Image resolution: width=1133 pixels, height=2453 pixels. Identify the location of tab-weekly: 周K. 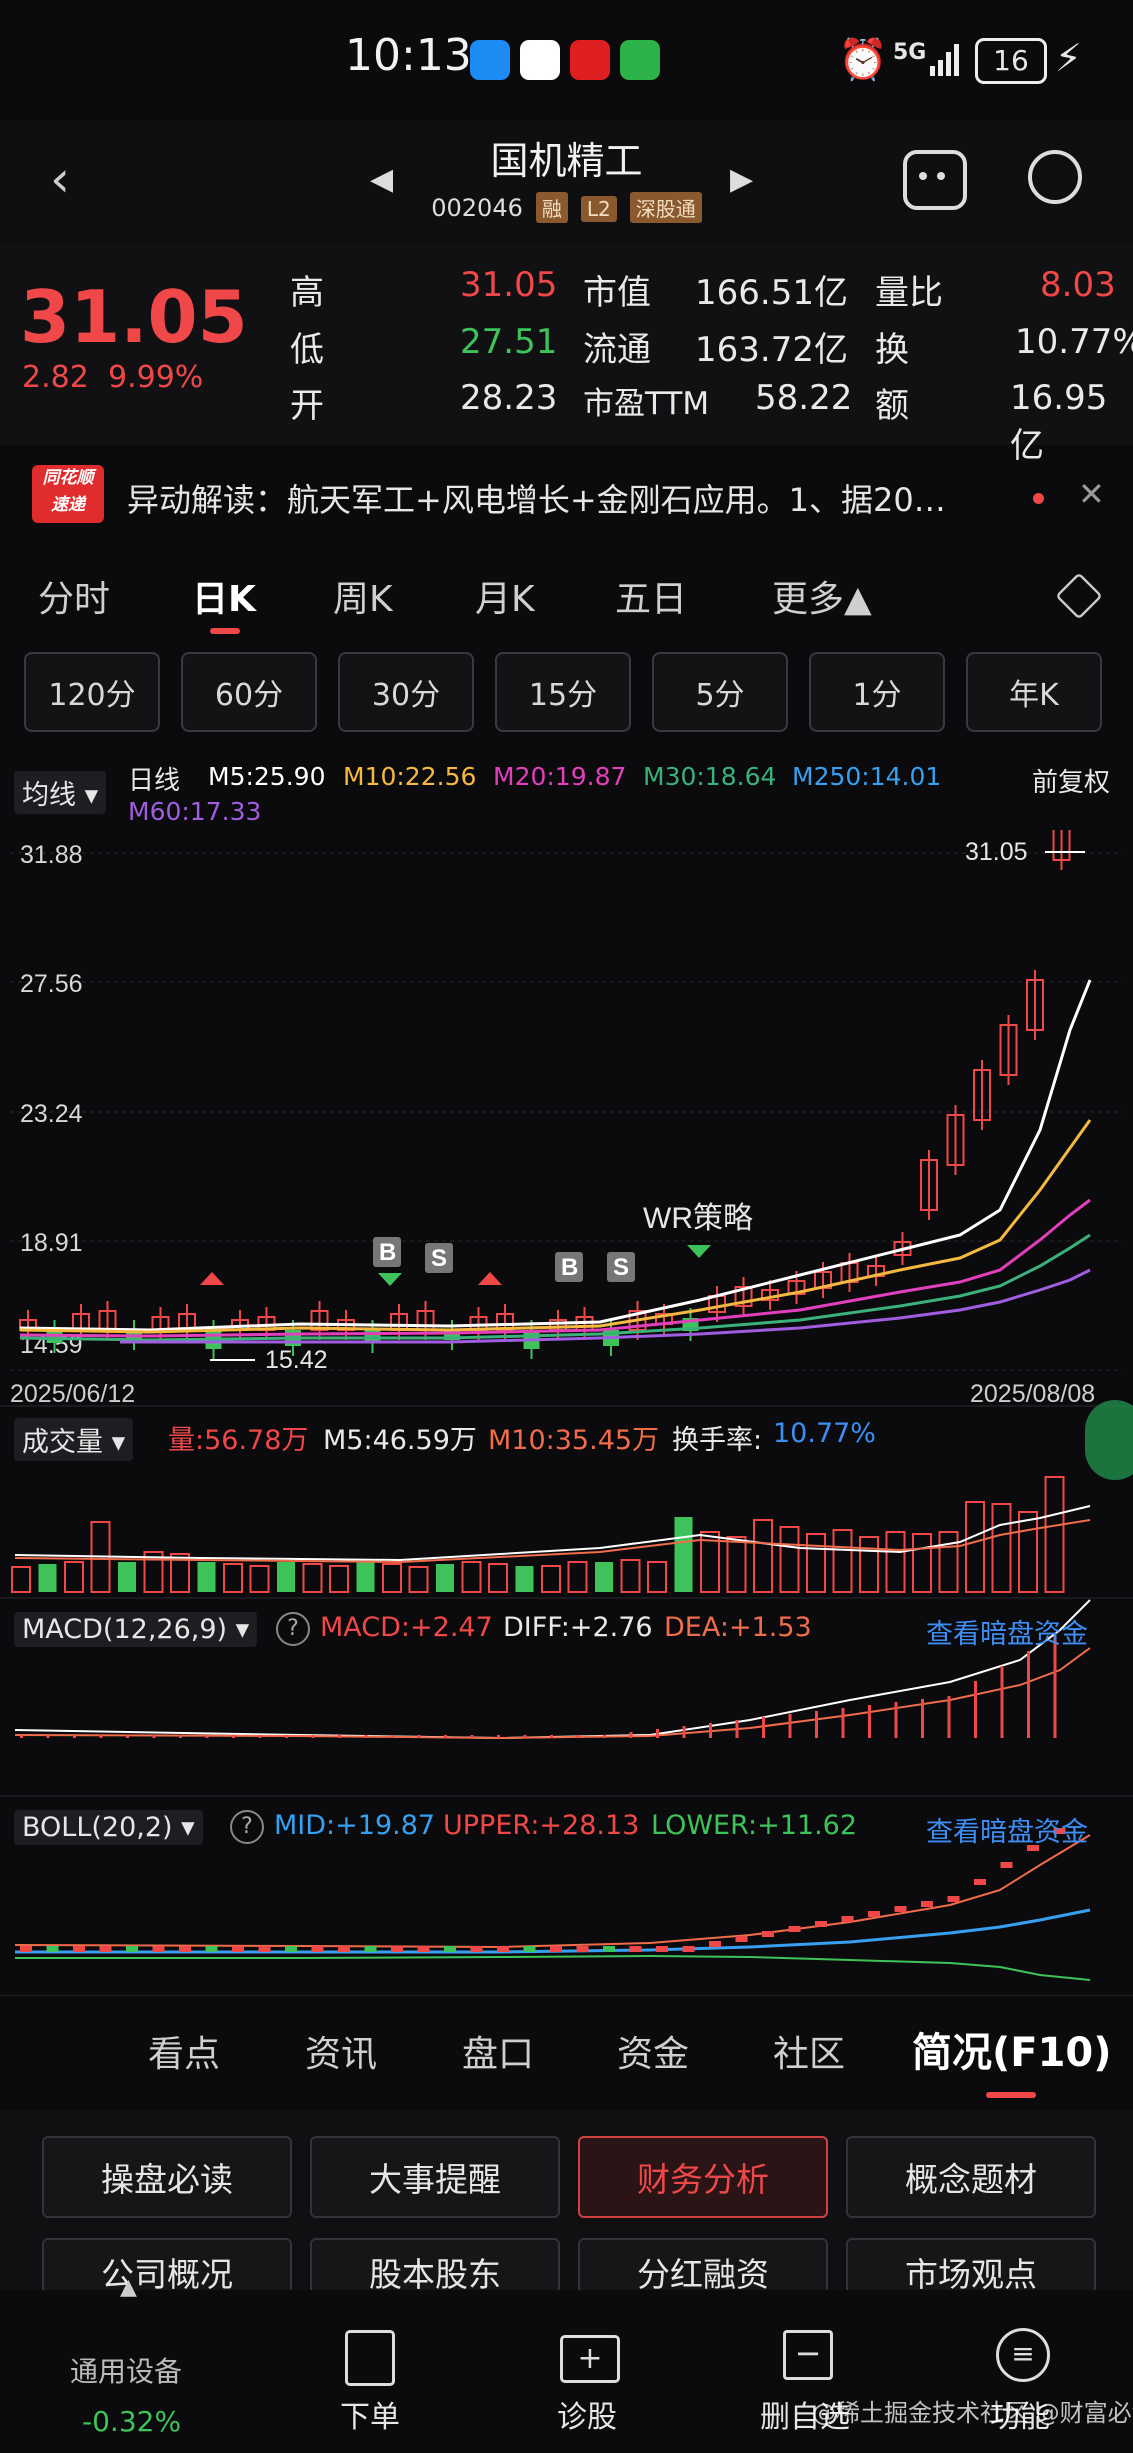
(363, 599).